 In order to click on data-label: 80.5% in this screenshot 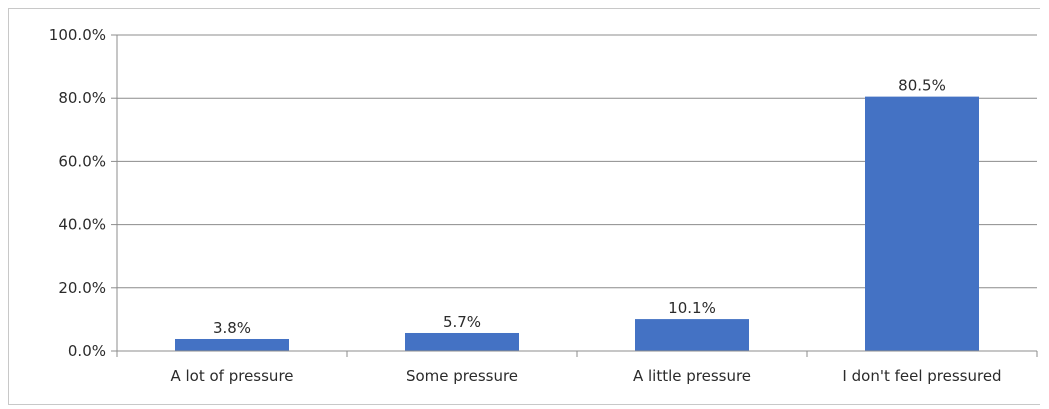, I will do `click(922, 86)`.